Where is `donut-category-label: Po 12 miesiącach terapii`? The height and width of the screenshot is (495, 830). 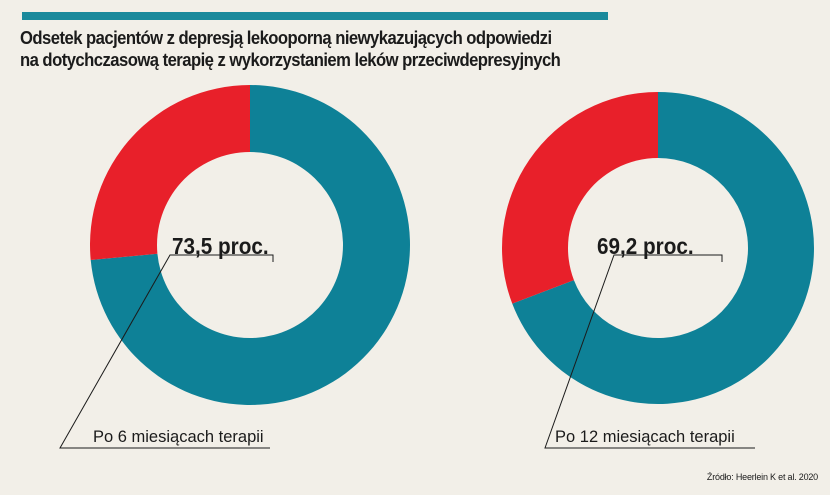 donut-category-label: Po 12 miesiącach terapii is located at coordinates (645, 437).